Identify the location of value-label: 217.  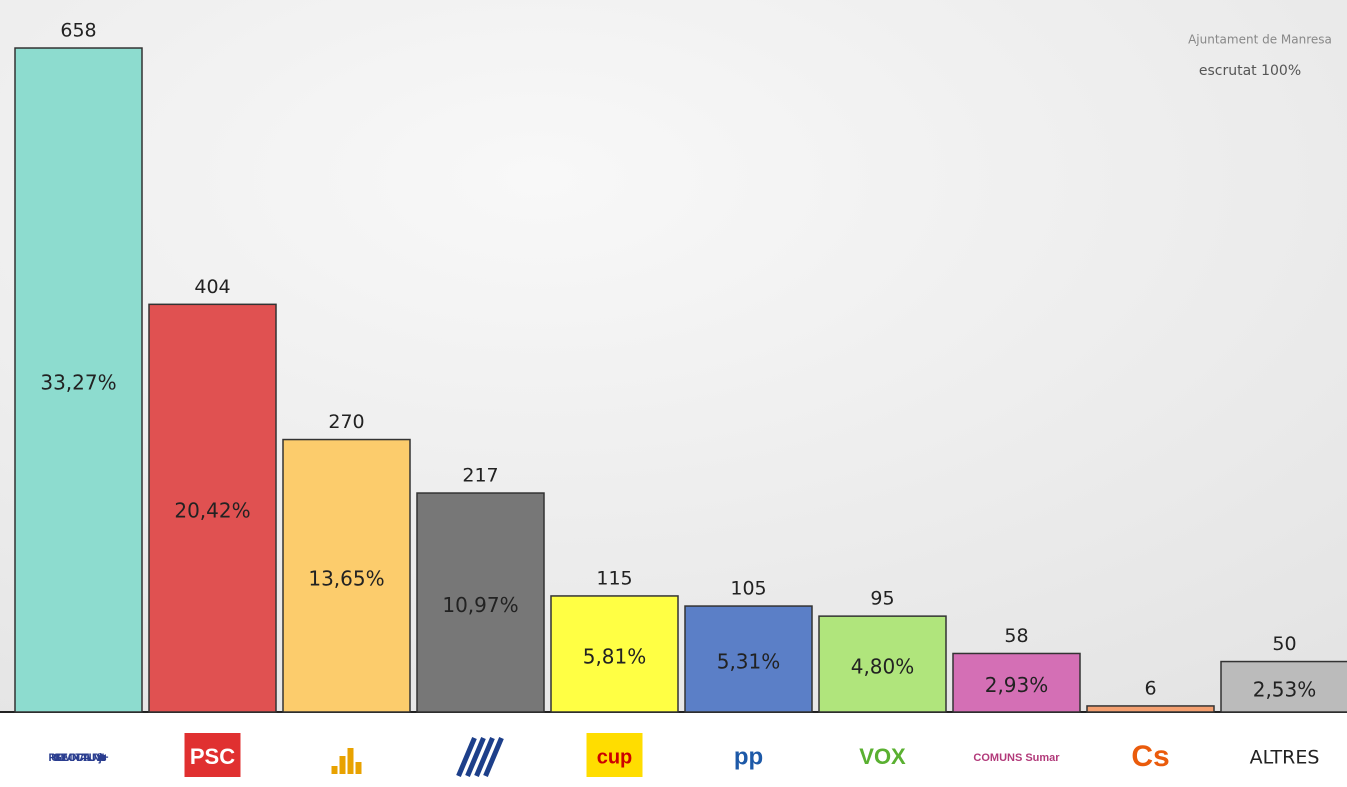
(480, 476).